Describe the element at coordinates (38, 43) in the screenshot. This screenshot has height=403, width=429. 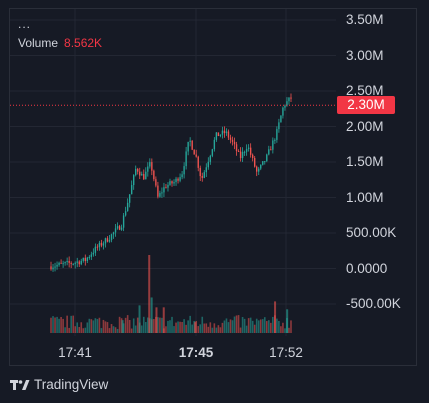
I see `volume-label: Volume` at that location.